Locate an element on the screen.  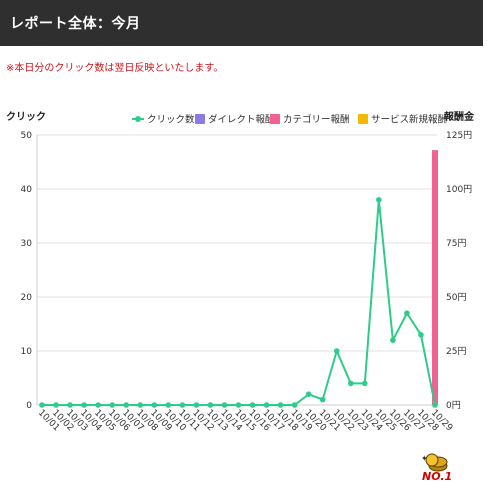
legend-dot-swatch is located at coordinates (138, 119).